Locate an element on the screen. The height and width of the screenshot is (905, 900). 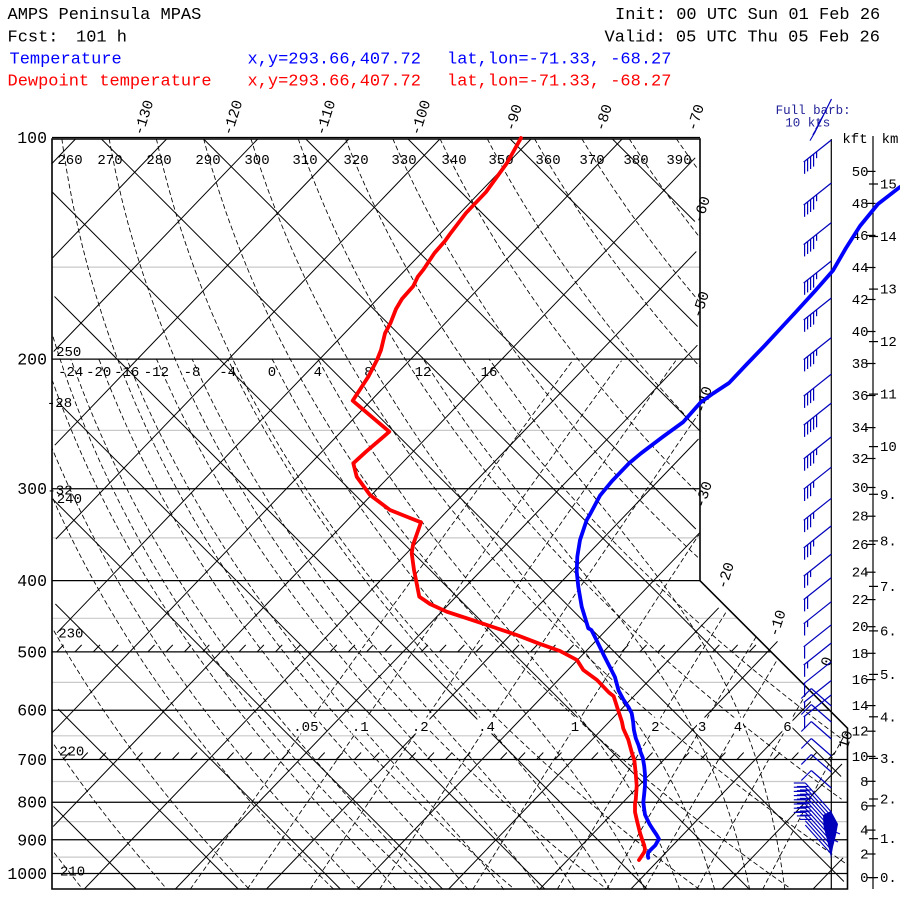
svg-text: .2 is located at coordinates (420, 728).